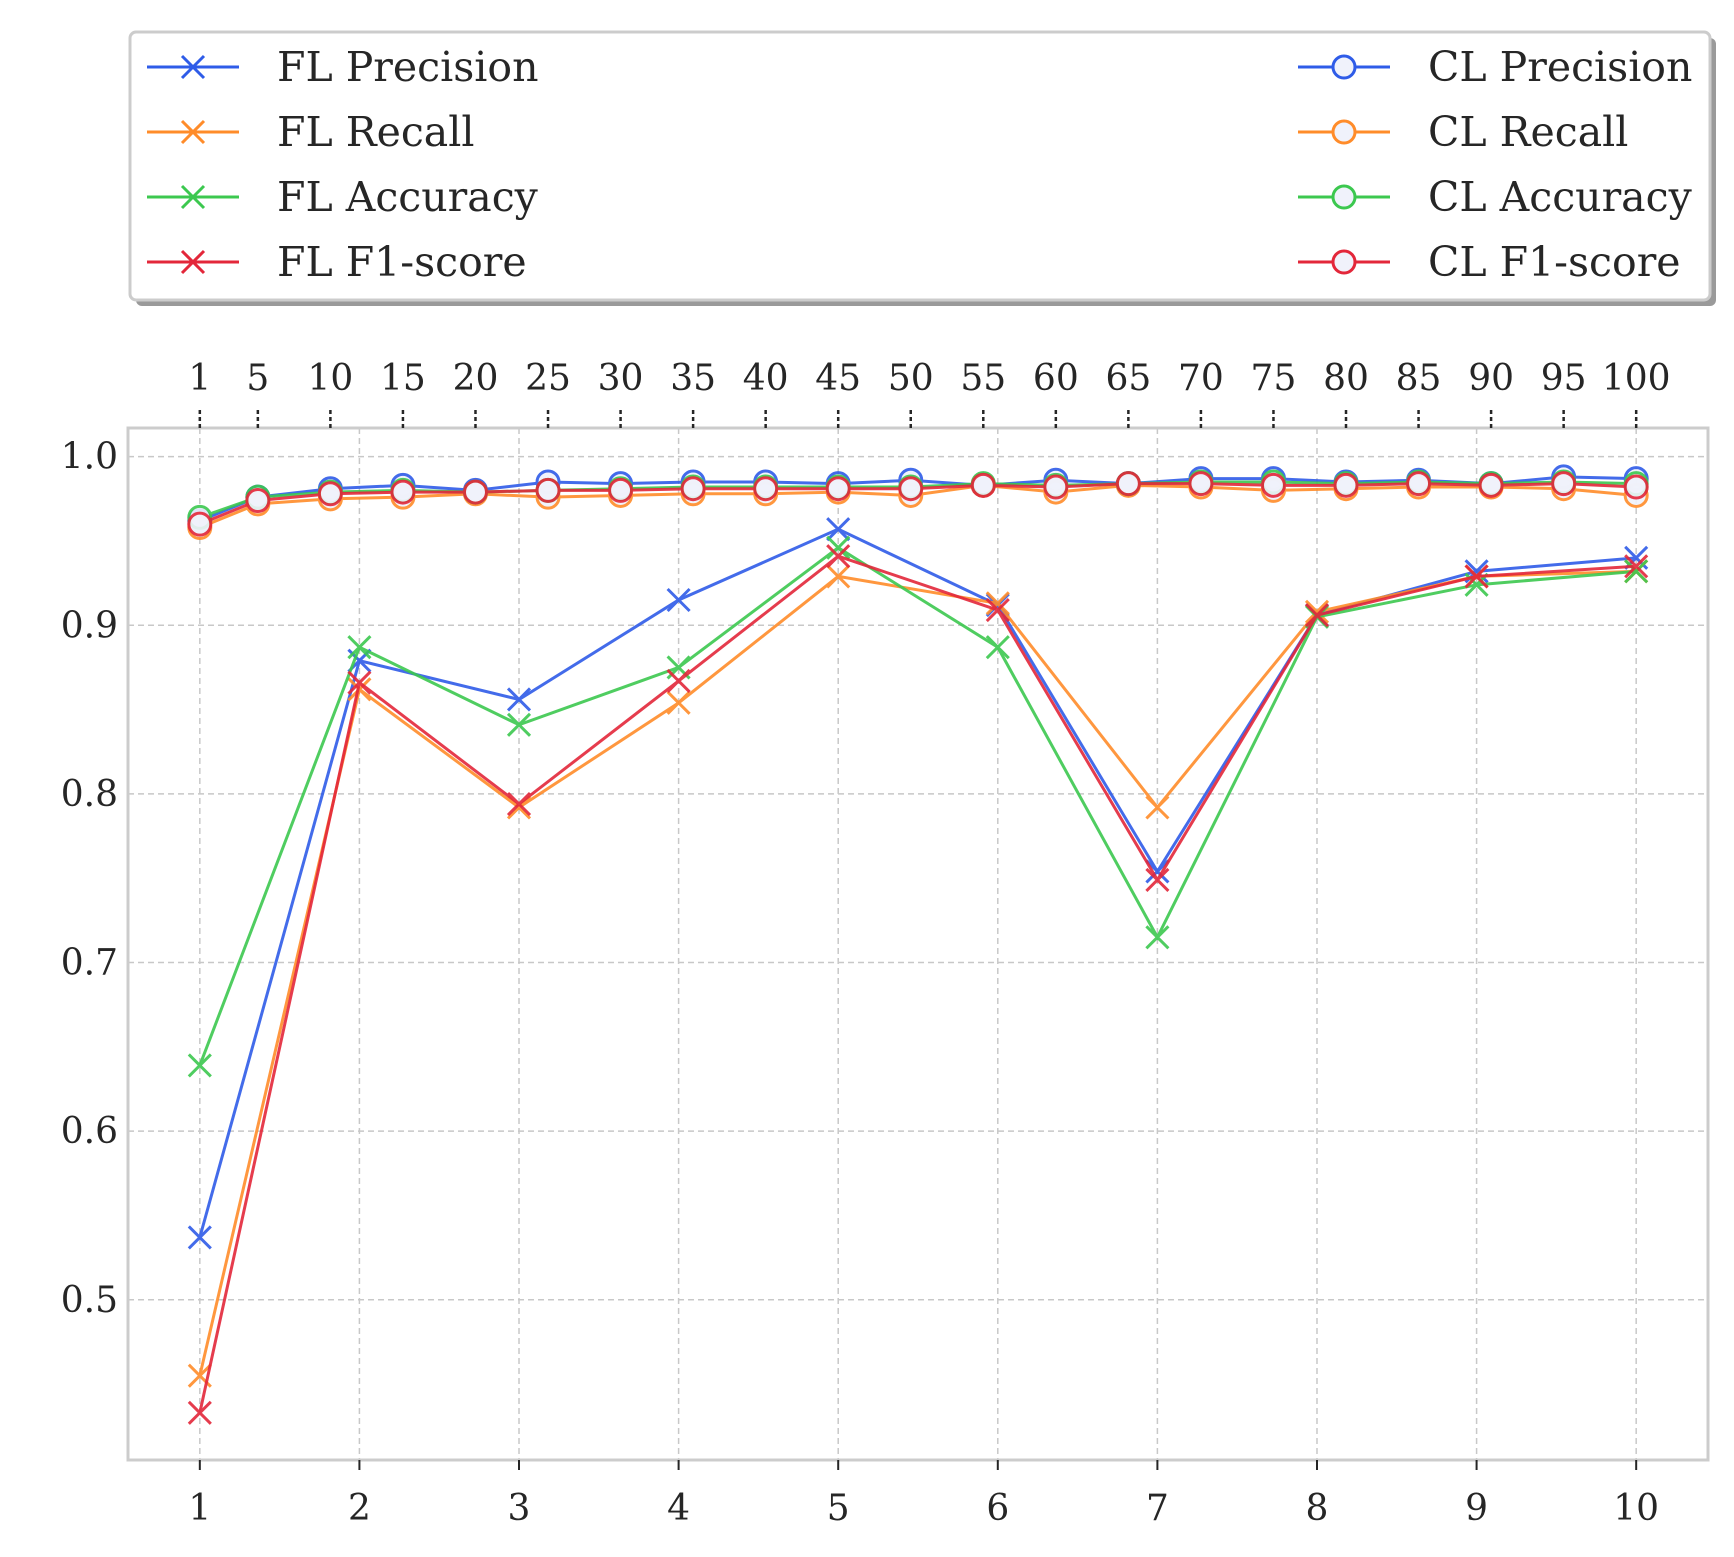 The height and width of the screenshot is (1557, 1734). I want to click on x-top-tick-label: 75, so click(1274, 378).